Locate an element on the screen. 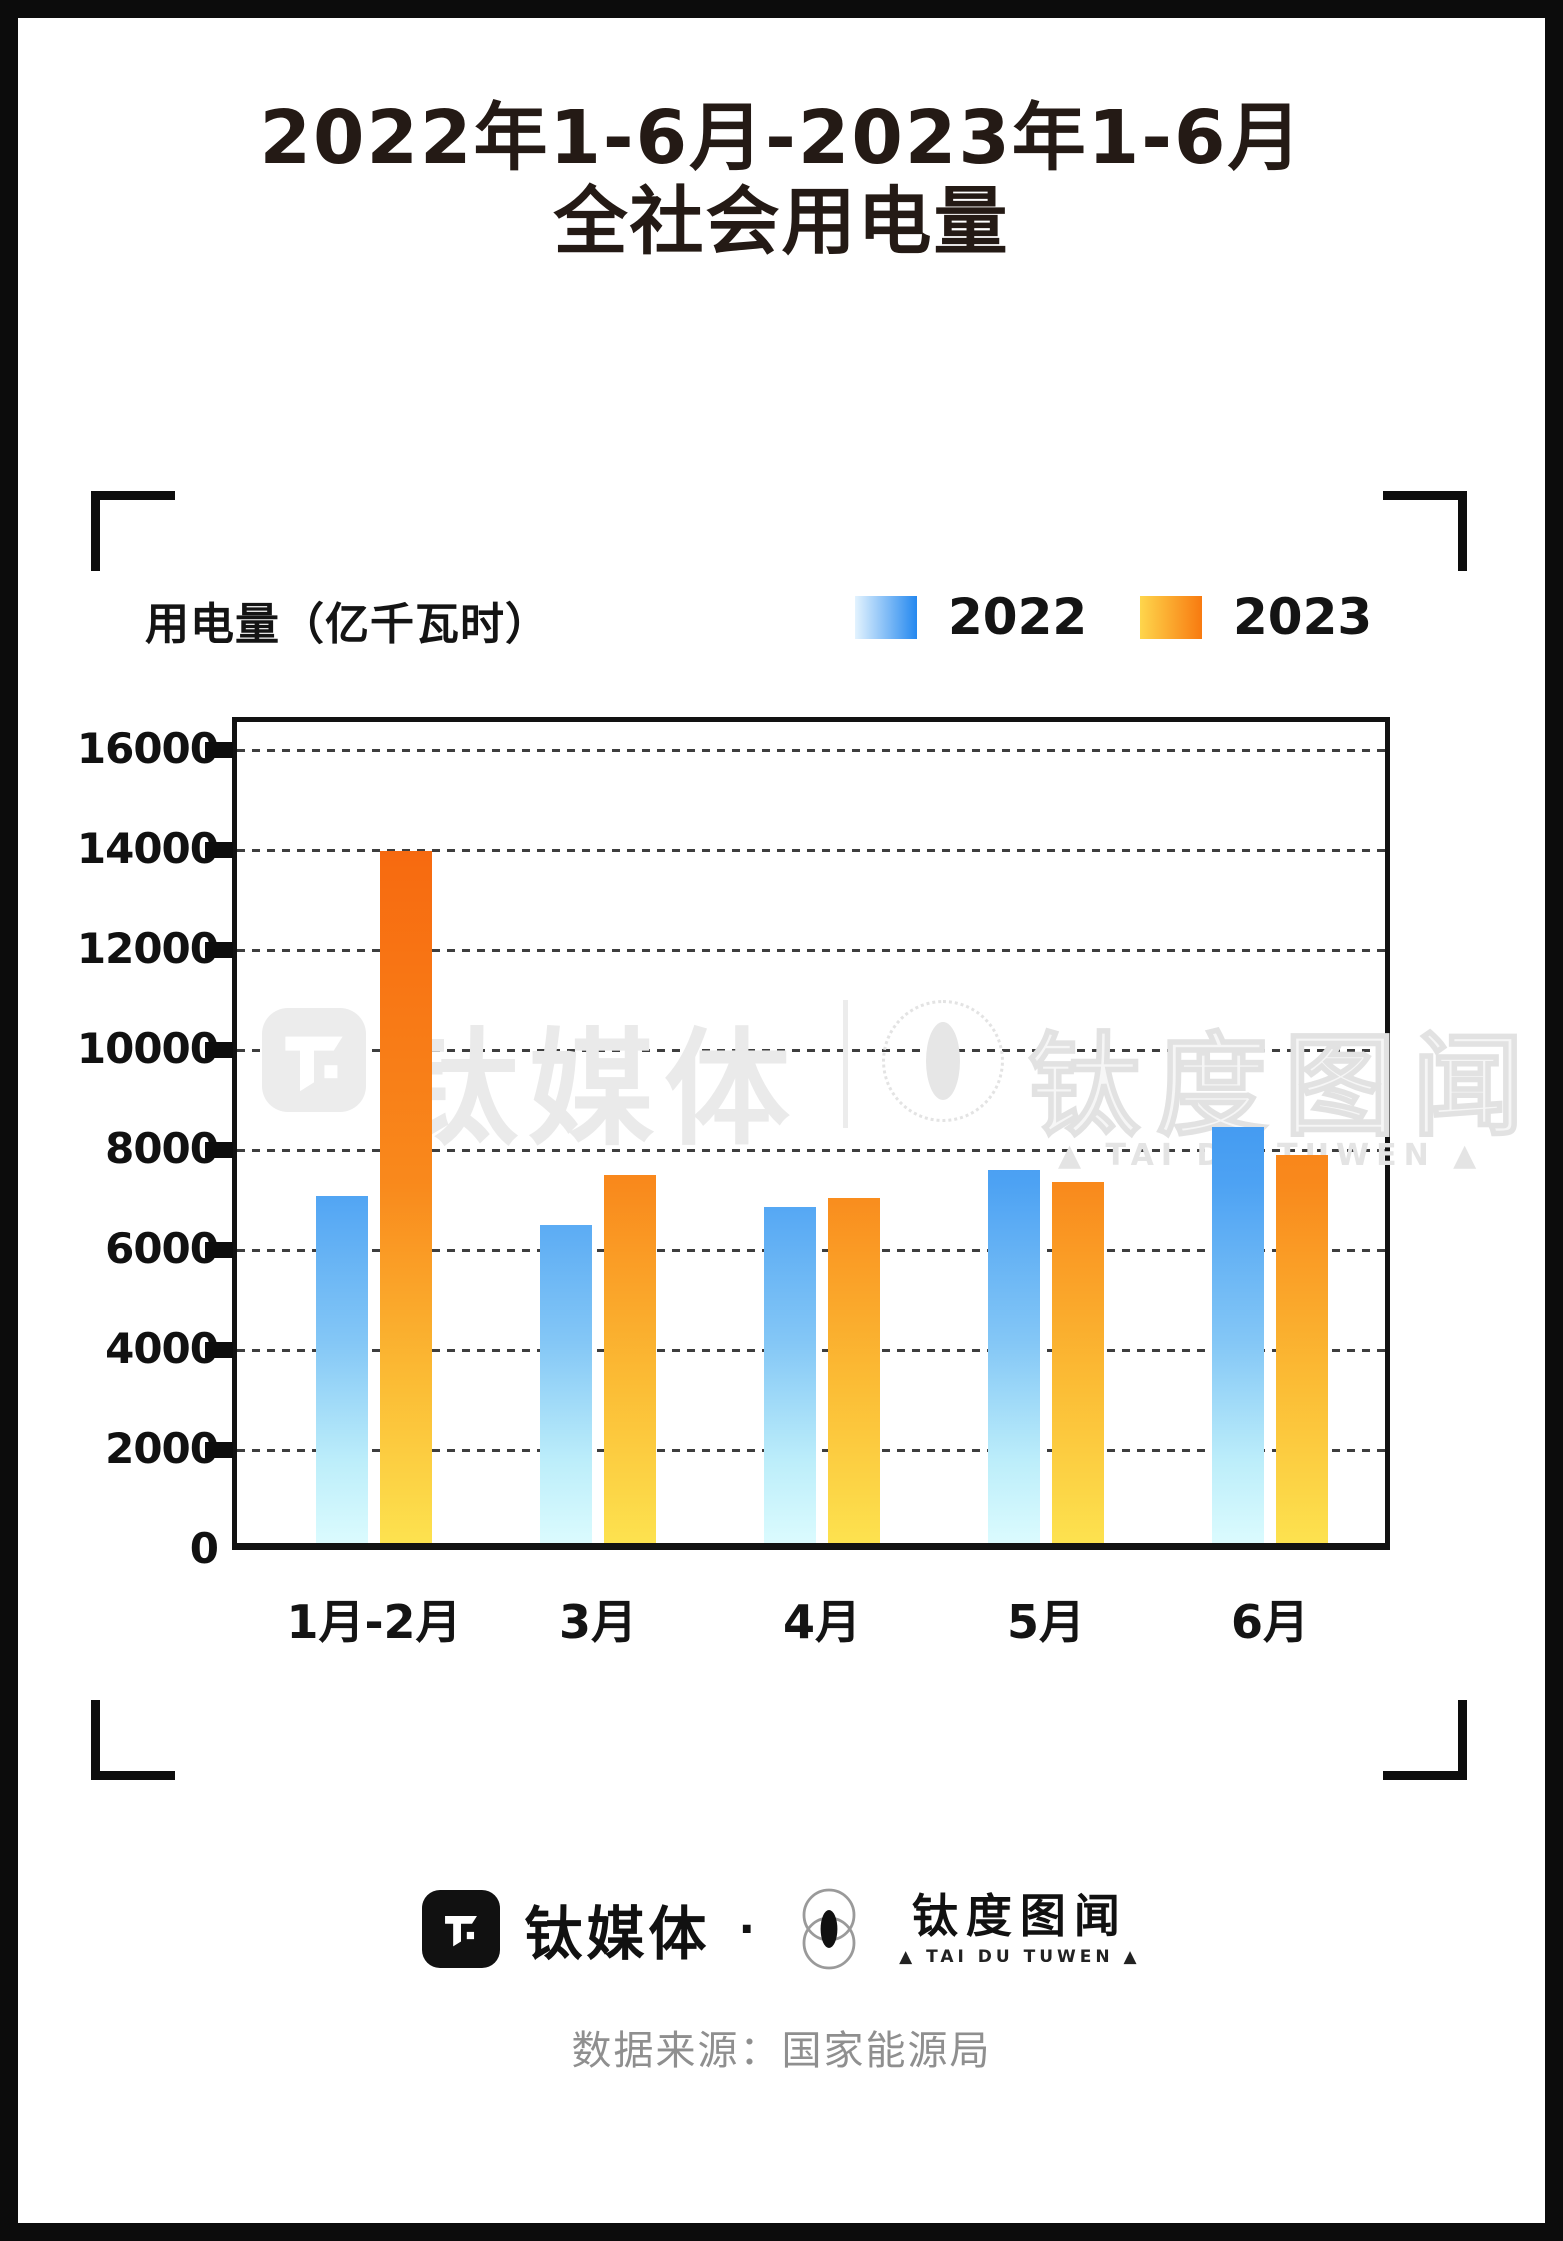  footer-brand1: 钛媒体 is located at coordinates (617, 1934).